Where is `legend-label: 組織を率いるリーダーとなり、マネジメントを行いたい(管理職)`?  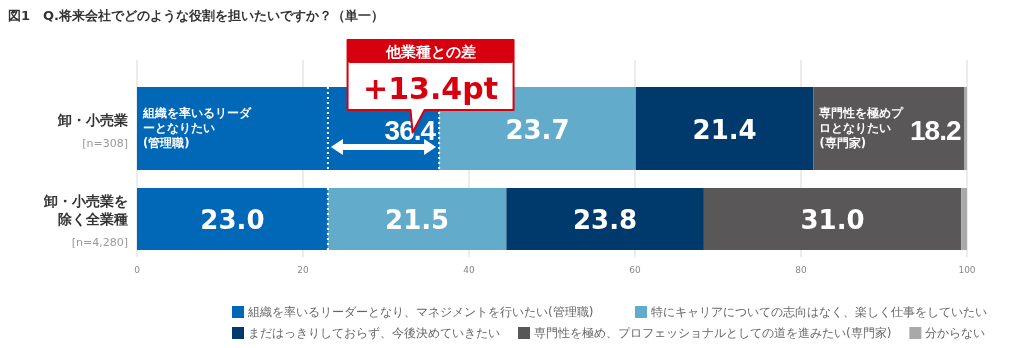
legend-label: 組織を率いるリーダーとなり、マネジメントを行いたい(管理職) is located at coordinates (420, 312).